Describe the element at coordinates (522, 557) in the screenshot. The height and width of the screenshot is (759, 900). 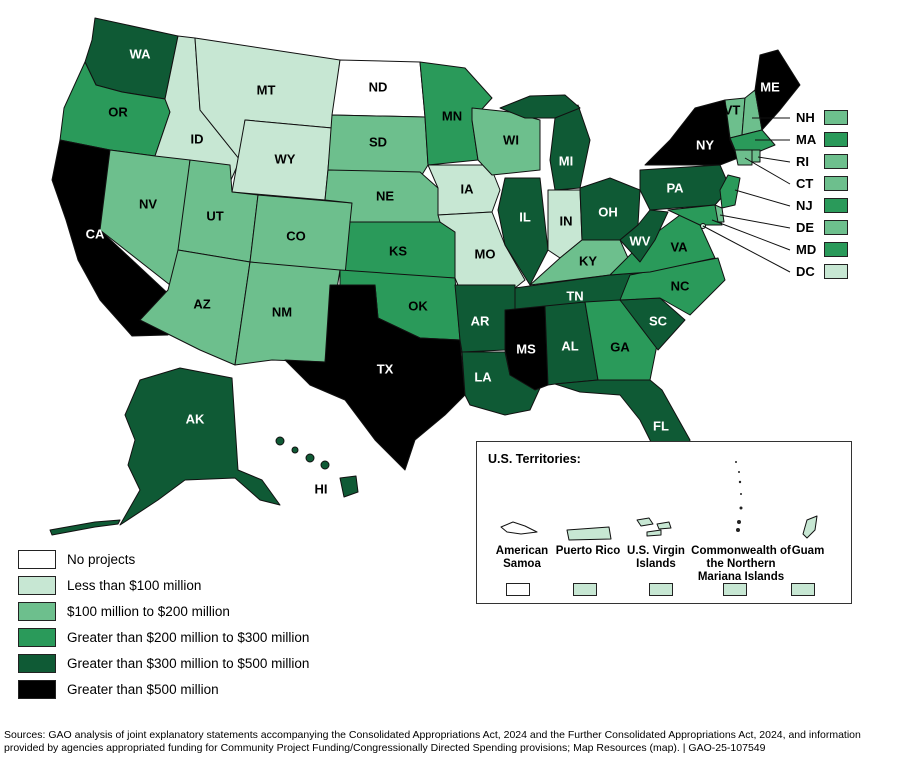
I see `territory-american-samoa-label: American Samoa` at that location.